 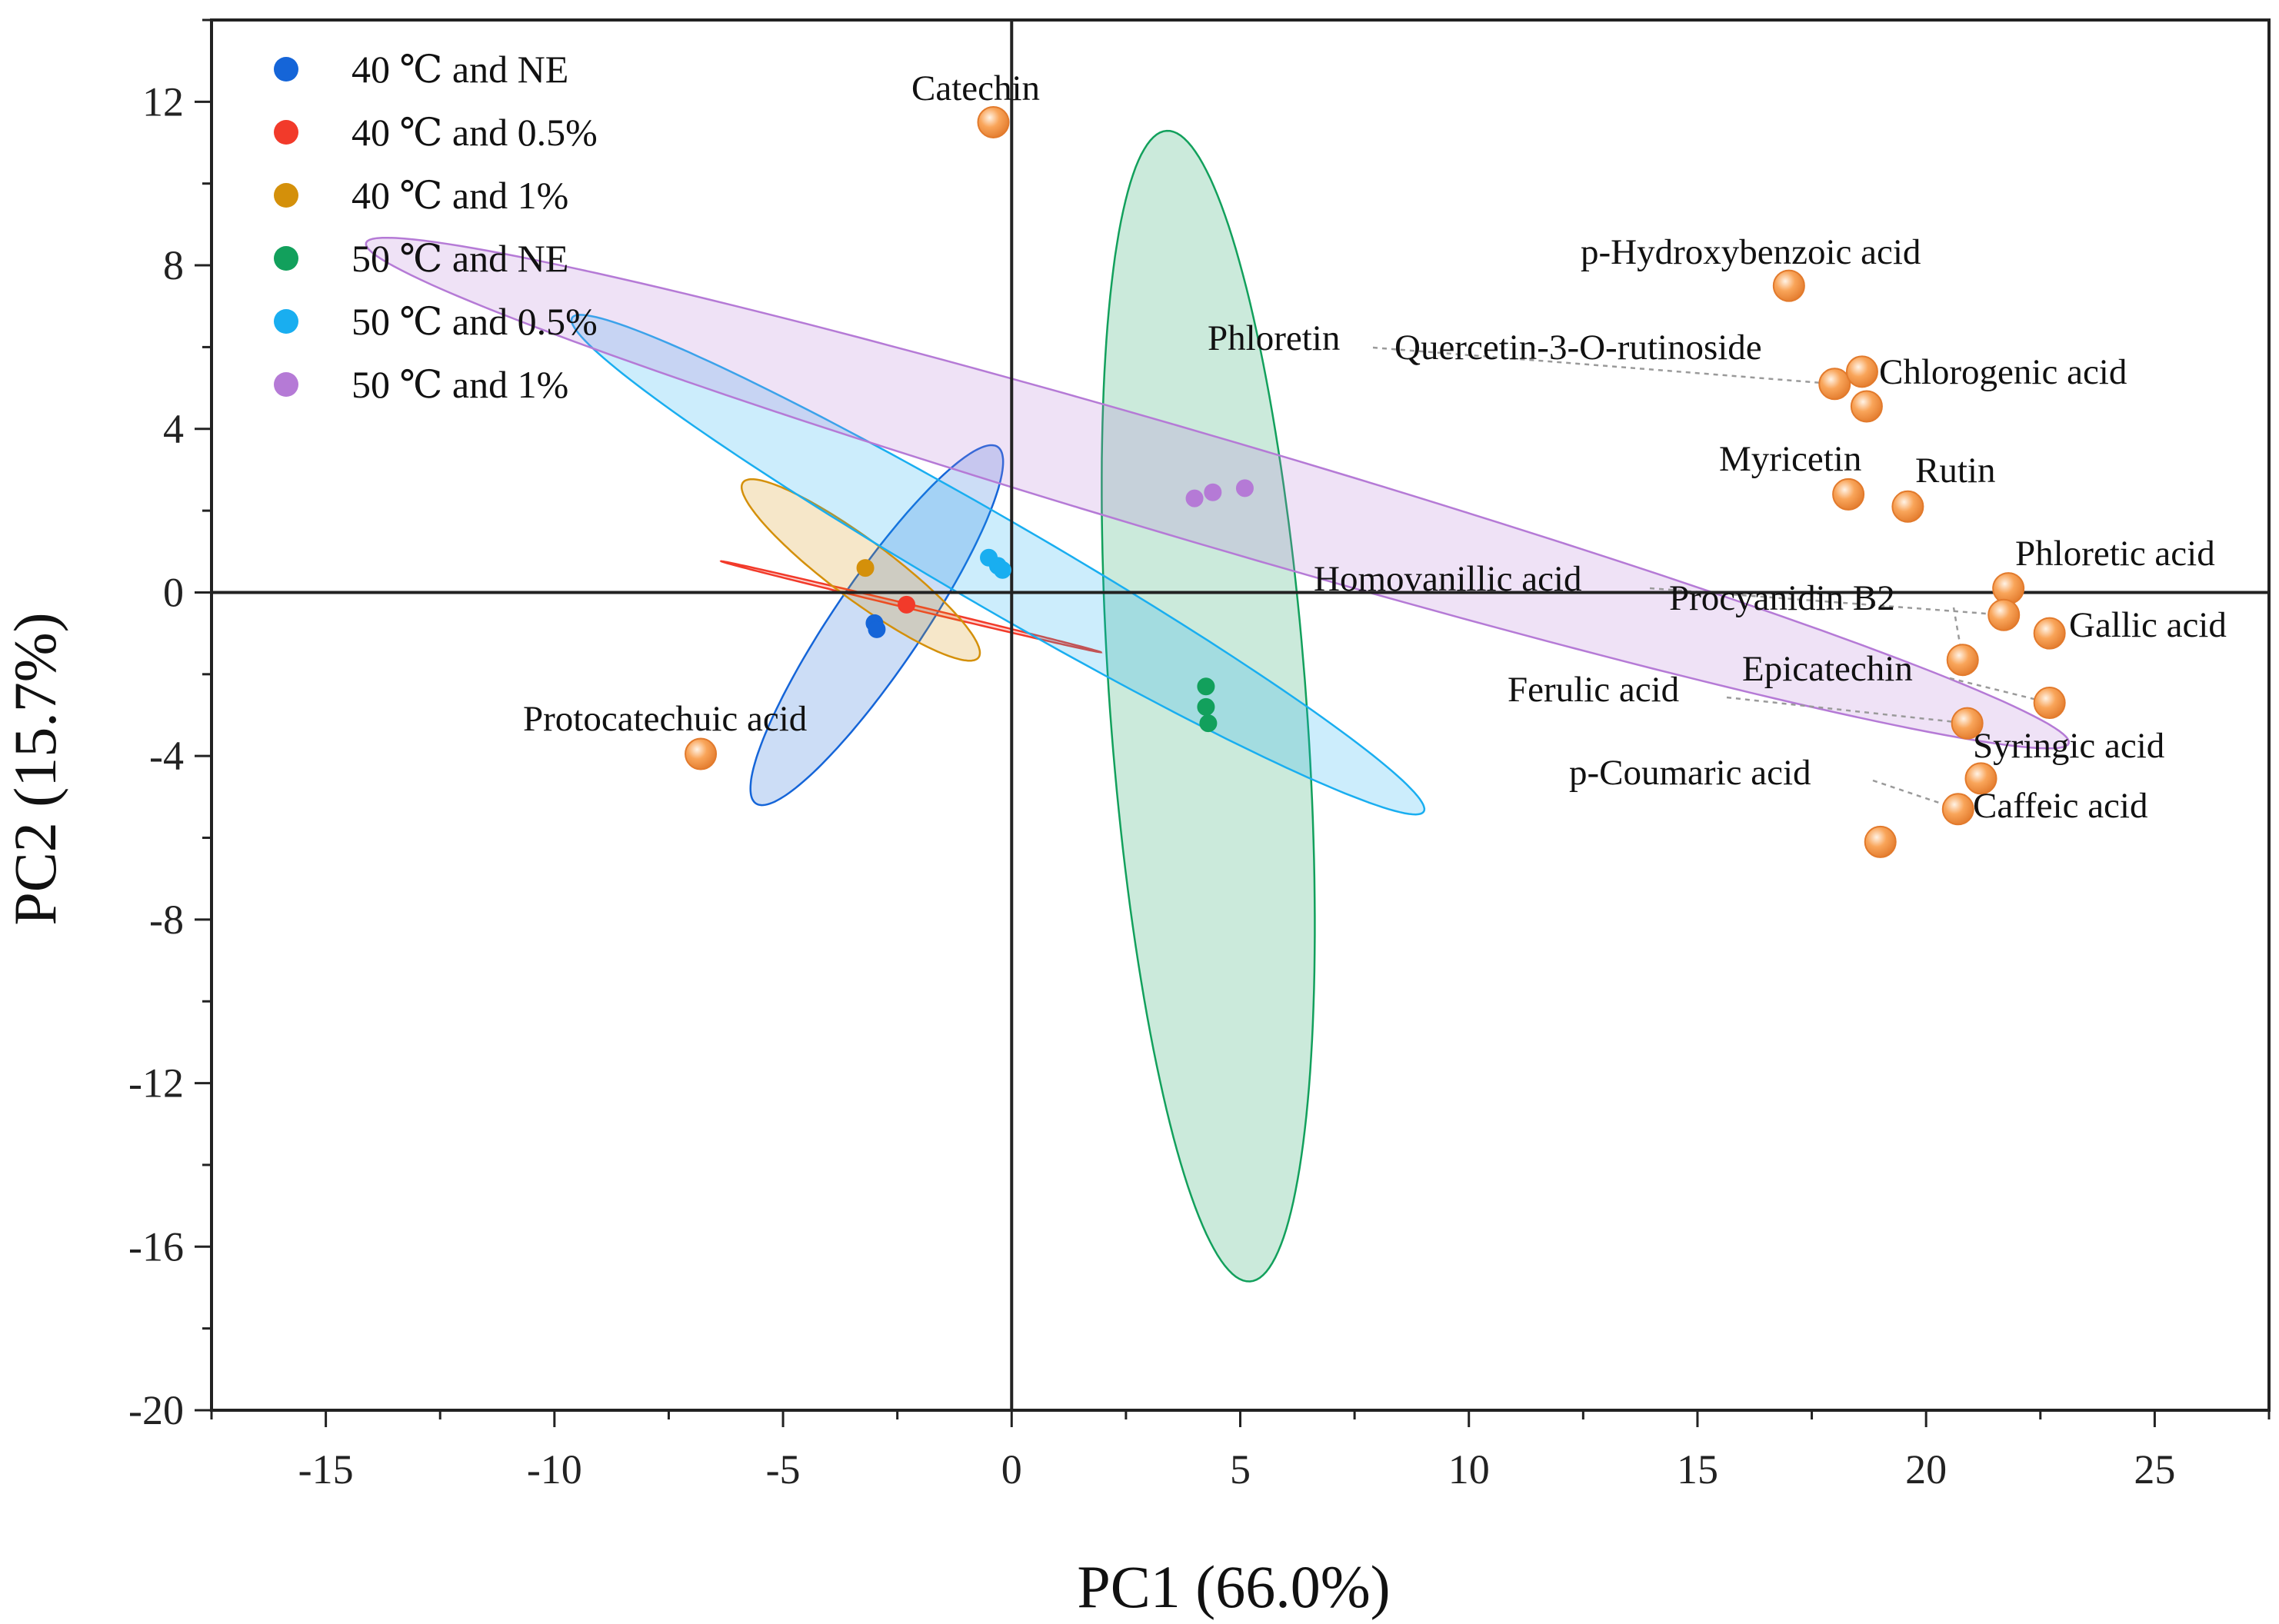 I want to click on y-tick-label: 8, so click(x=173, y=265).